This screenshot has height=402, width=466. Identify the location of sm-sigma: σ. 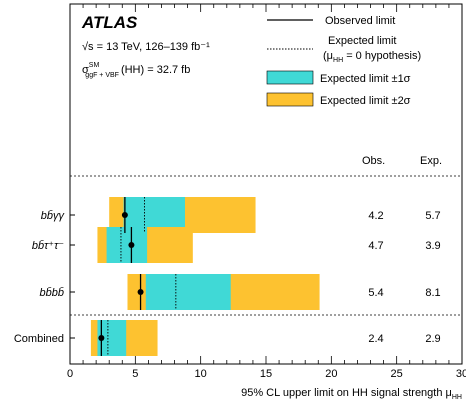
(85, 70).